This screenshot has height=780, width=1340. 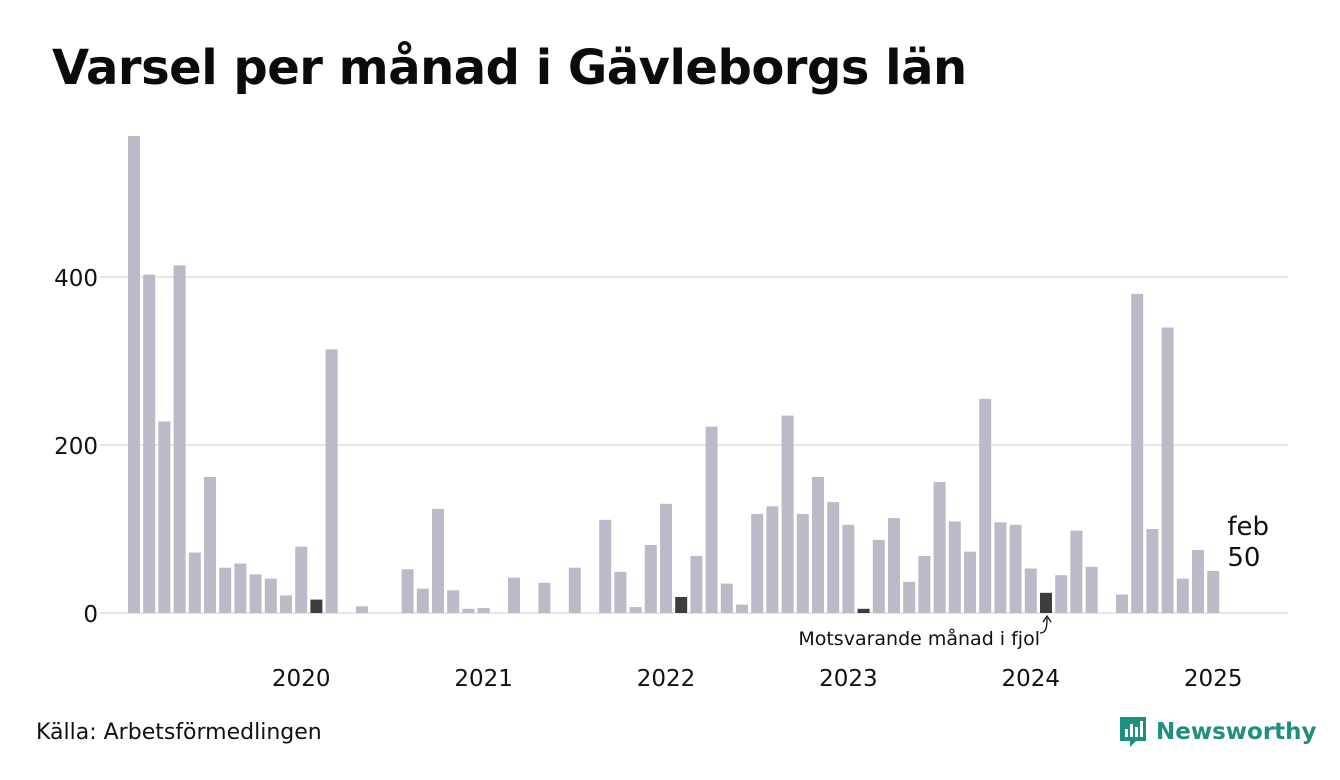 I want to click on y-tick-label: 0, so click(x=90, y=615).